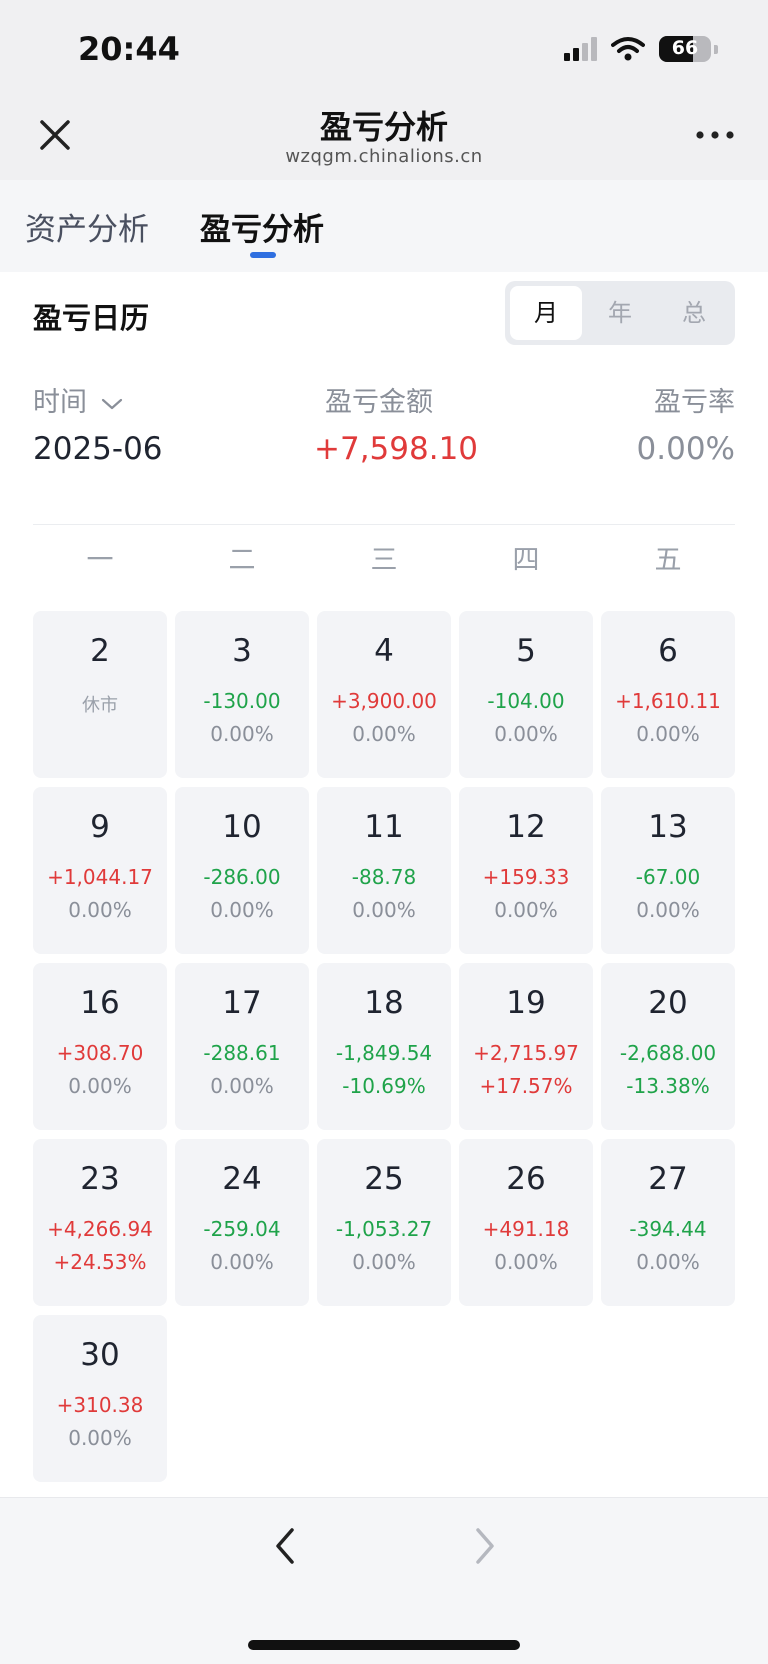 The height and width of the screenshot is (1664, 768). I want to click on forward-arrow-icon, so click(485, 1546).